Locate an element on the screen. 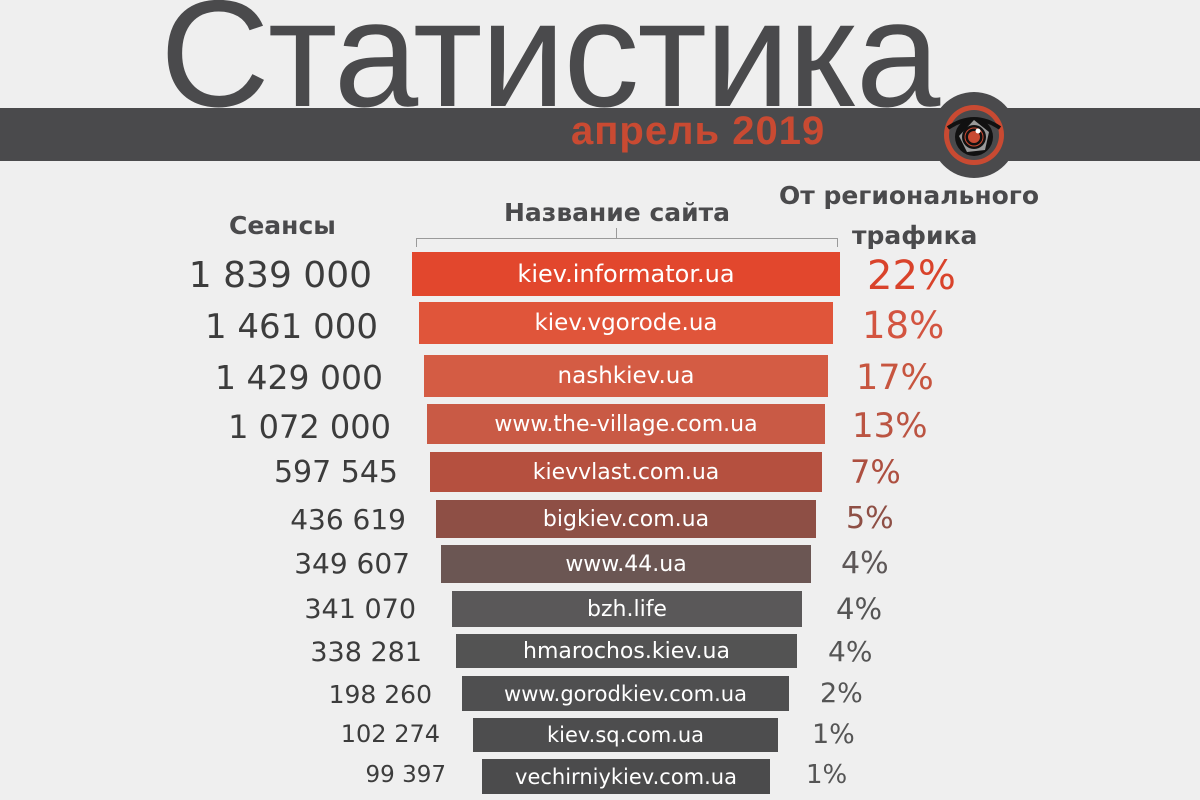 The height and width of the screenshot is (800, 1200). sessions-value: 1 839 000 is located at coordinates (280, 275).